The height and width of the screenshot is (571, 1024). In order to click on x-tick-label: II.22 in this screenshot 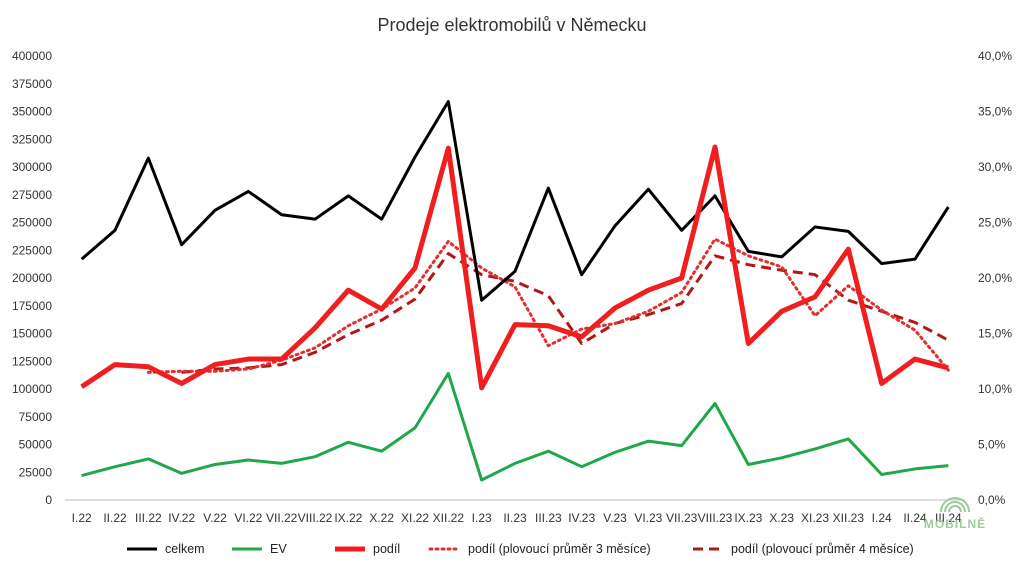, I will do `click(115, 518)`.